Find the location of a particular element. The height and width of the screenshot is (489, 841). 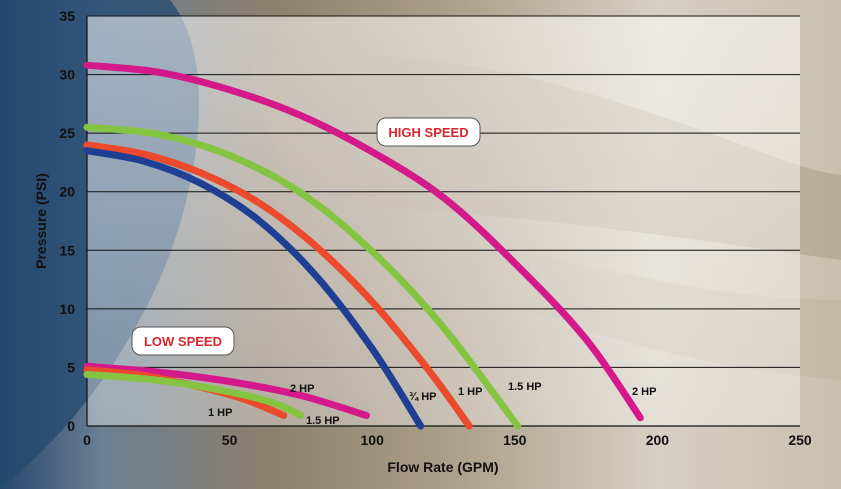

x-tick-label: 150 is located at coordinates (515, 440).